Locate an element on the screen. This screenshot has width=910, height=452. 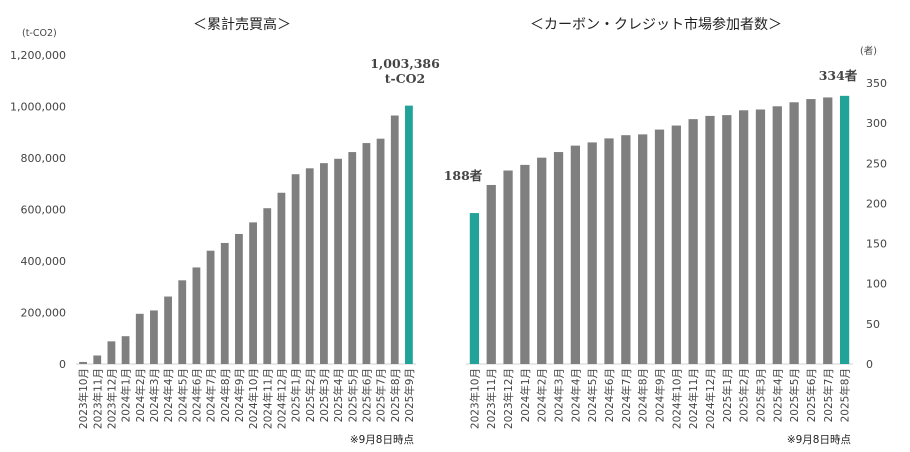
right-x-tick-label: 2025年8月 is located at coordinates (845, 395).